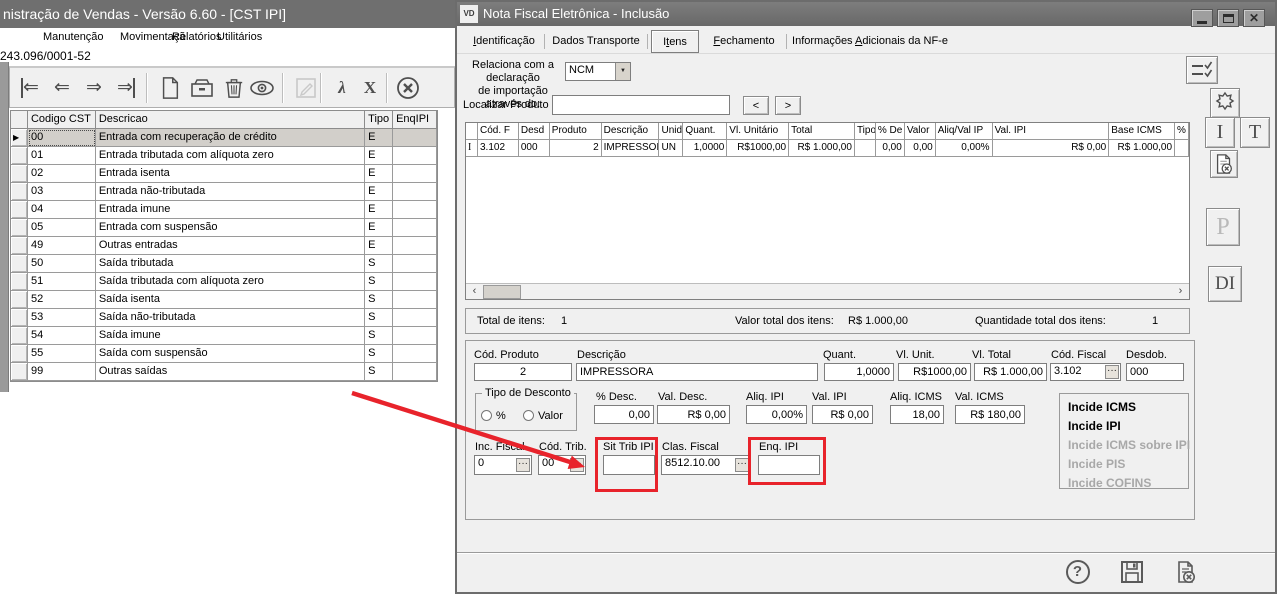 This screenshot has width=1277, height=594. I want to click on table-cell: Entrada com suspensão, so click(230, 228).